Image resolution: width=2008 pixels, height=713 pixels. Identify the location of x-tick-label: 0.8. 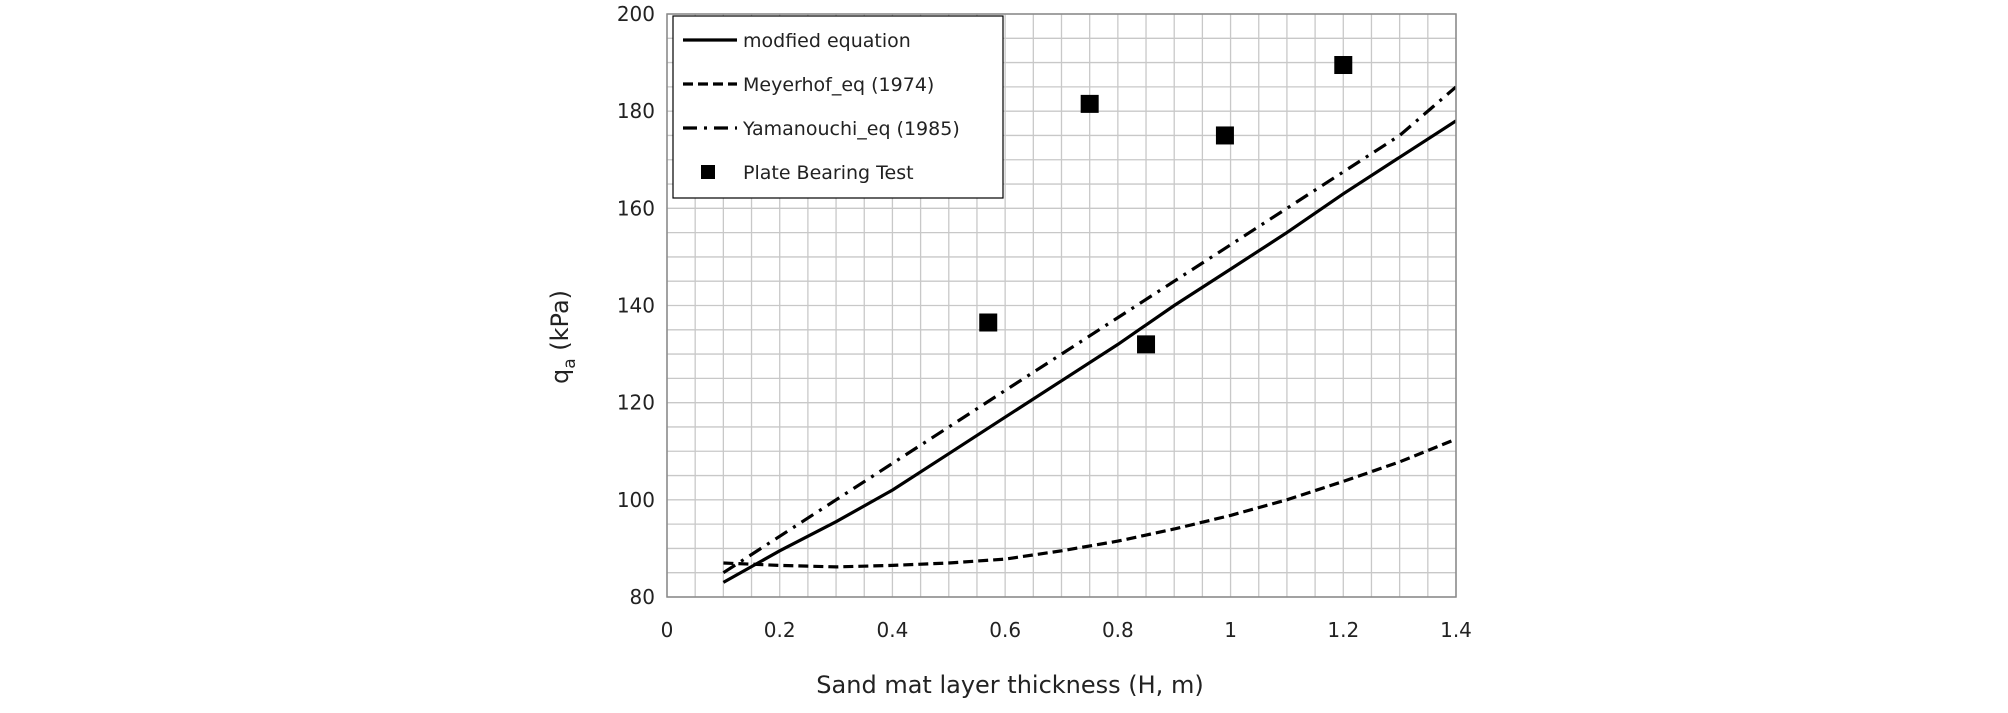
(1118, 630).